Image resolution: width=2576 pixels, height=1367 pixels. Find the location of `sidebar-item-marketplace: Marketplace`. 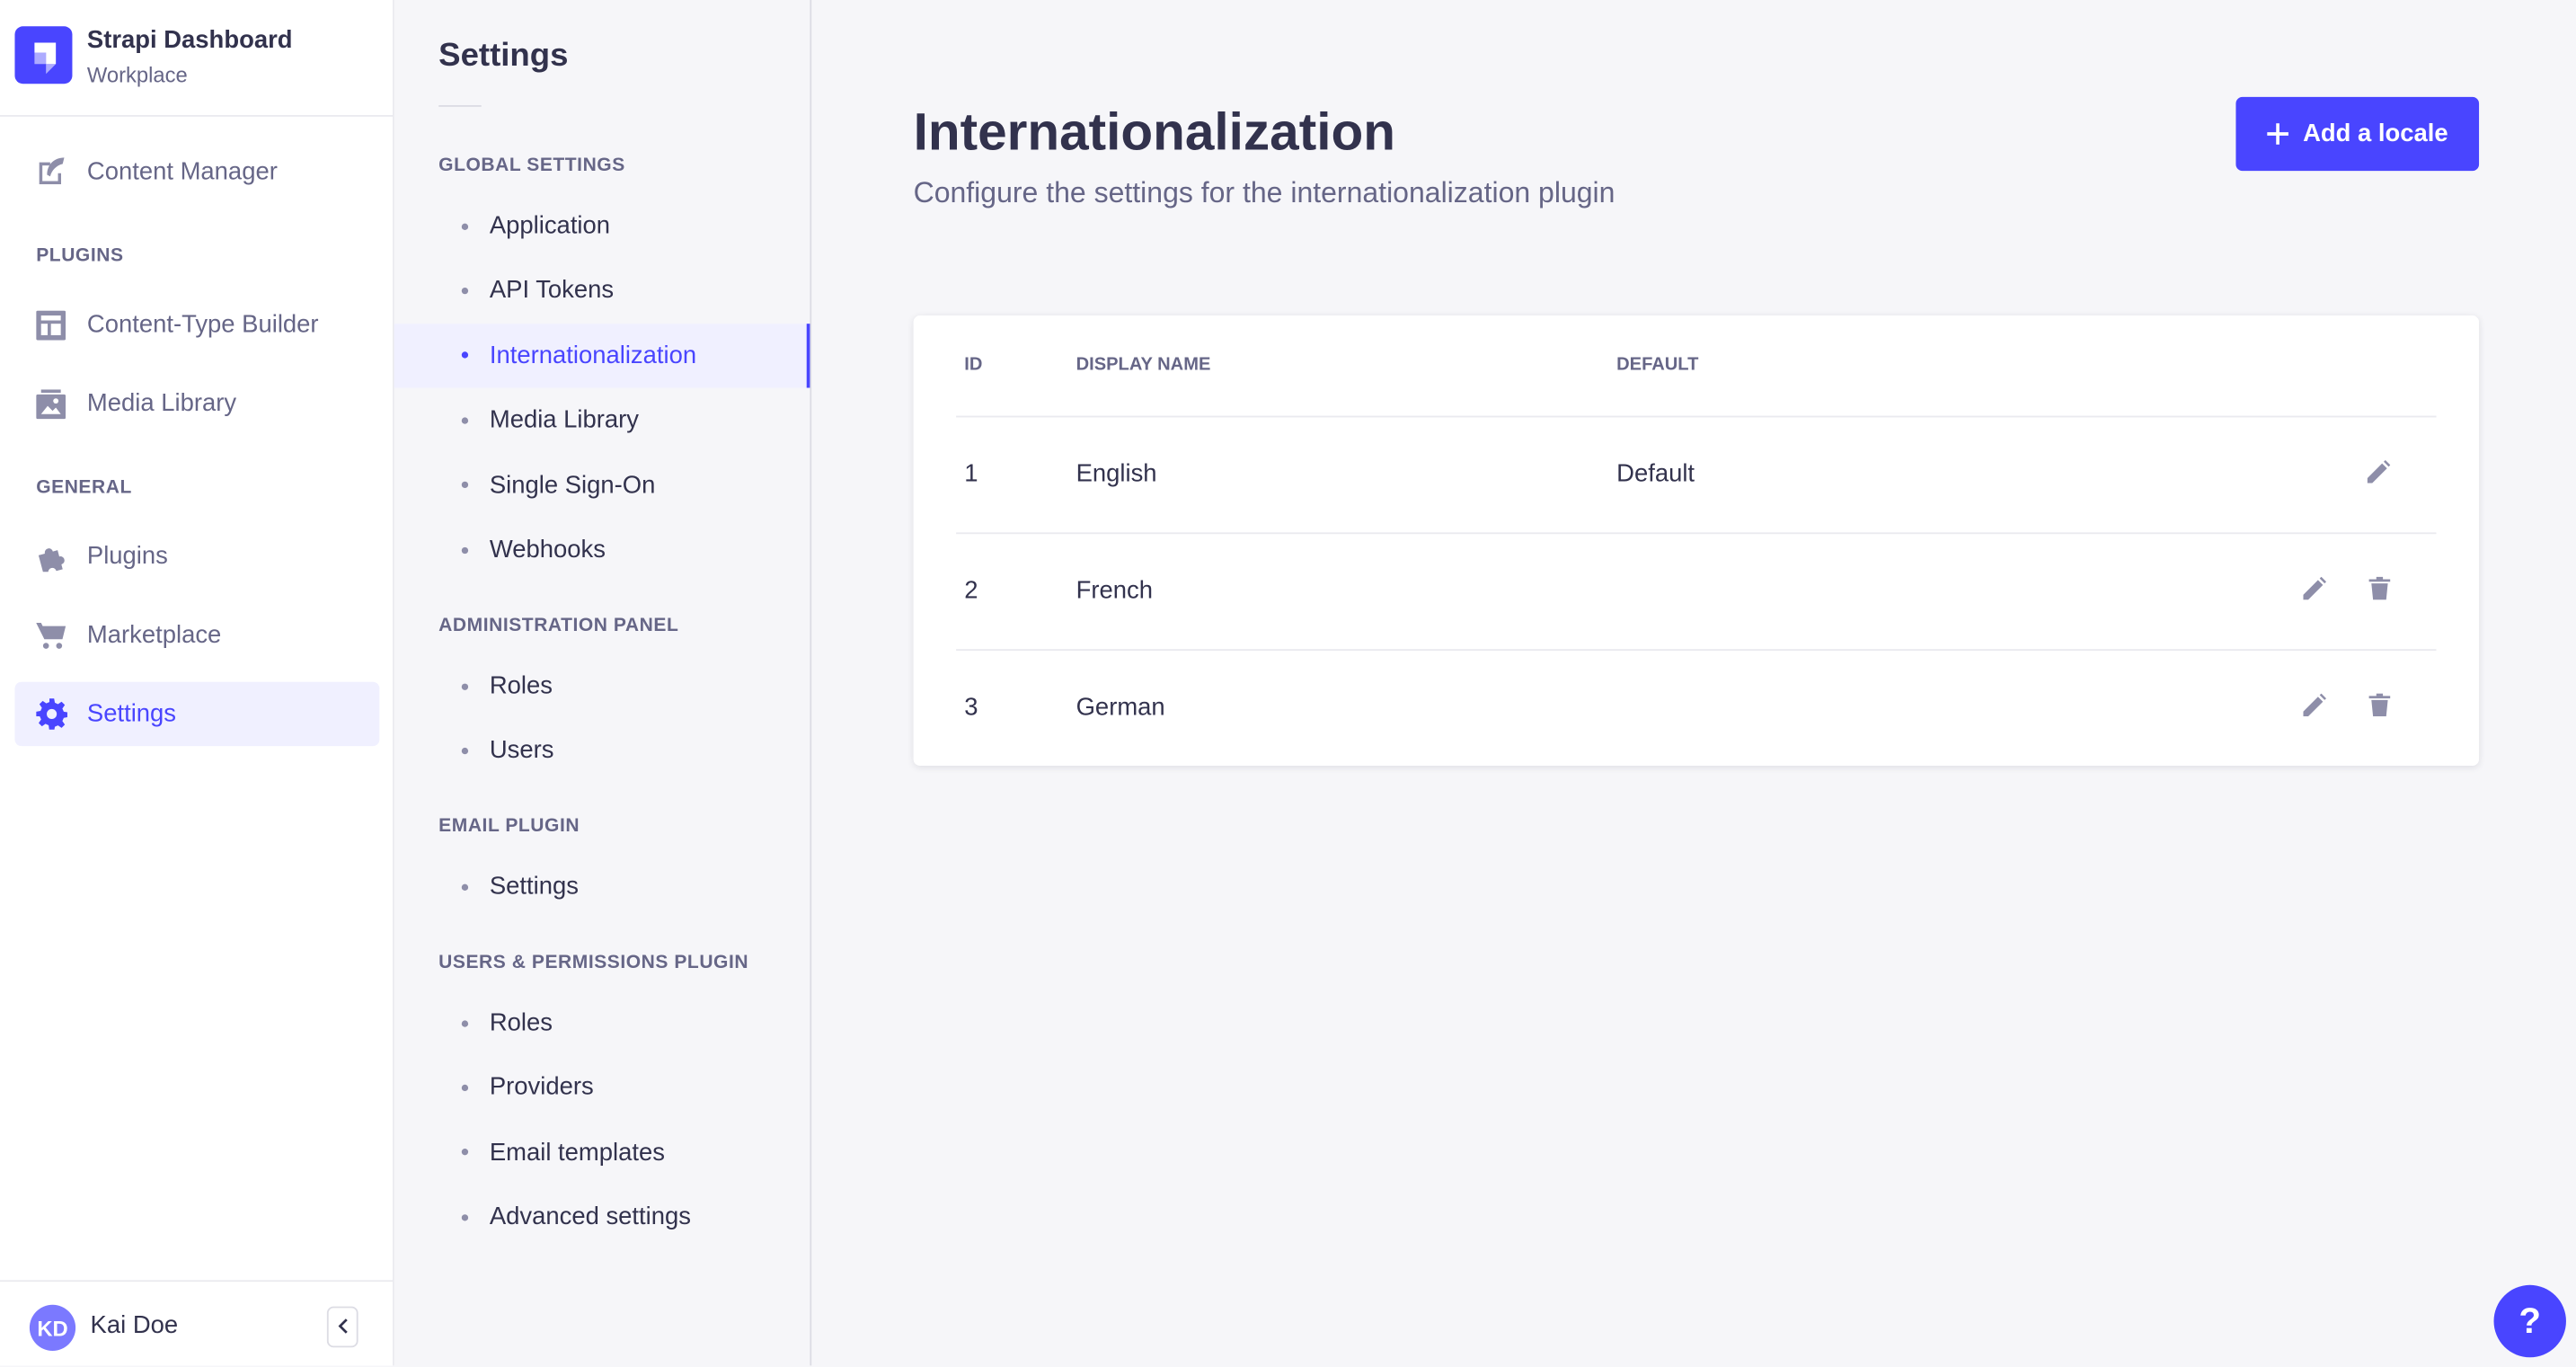

sidebar-item-marketplace: Marketplace is located at coordinates (197, 635).